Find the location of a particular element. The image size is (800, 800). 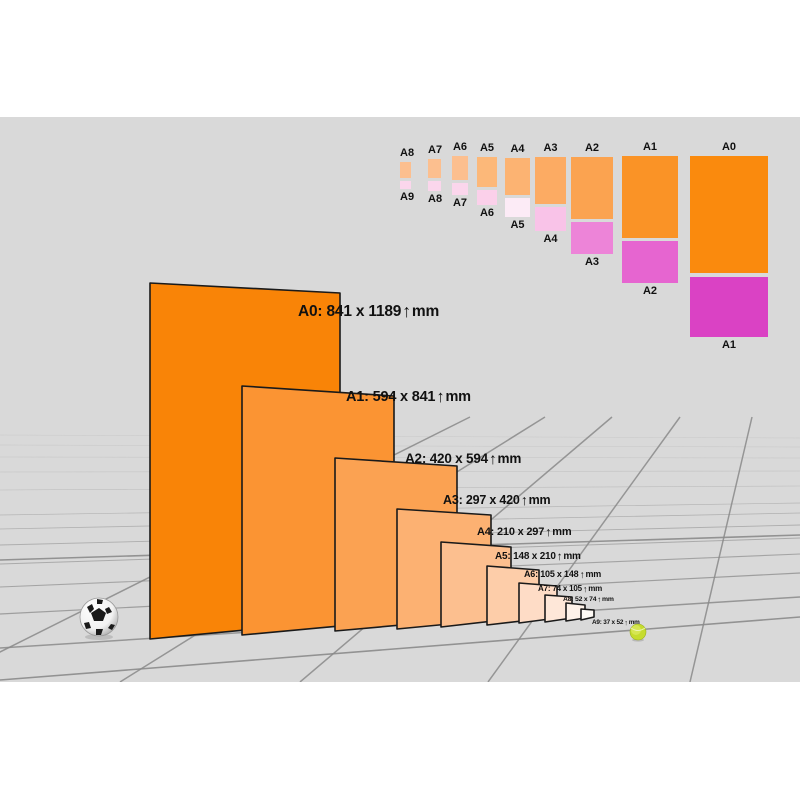

size-label-text: A6: 105 x 148 is located at coordinates (551, 574).